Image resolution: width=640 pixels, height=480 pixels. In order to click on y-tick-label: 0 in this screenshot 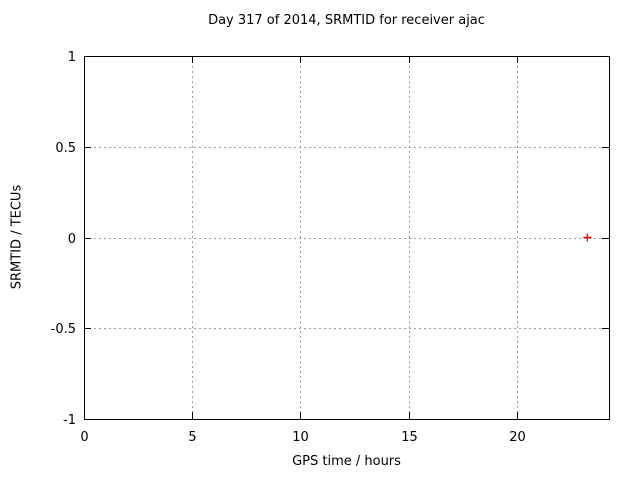, I will do `click(72, 239)`.